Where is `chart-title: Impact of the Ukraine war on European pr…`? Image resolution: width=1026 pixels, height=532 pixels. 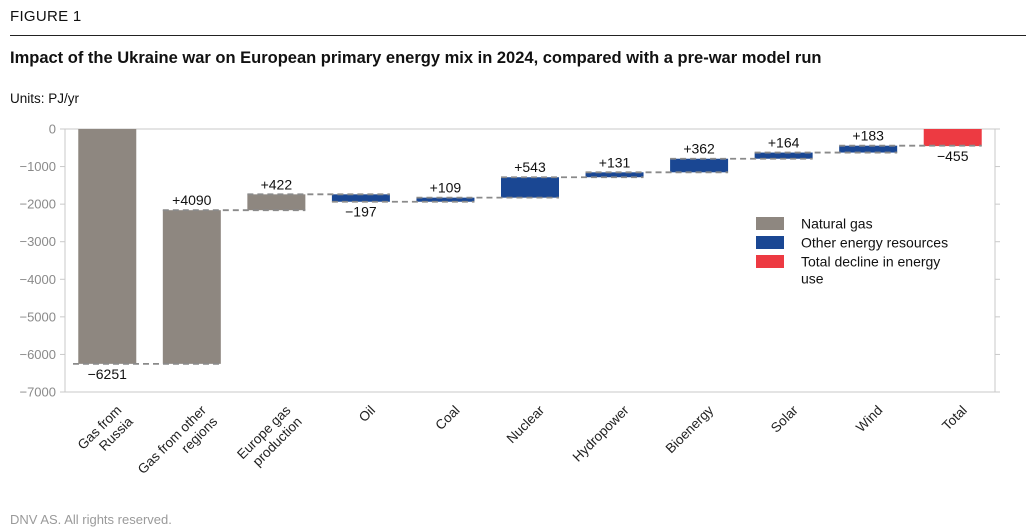 chart-title: Impact of the Ukraine war on European pr… is located at coordinates (416, 58).